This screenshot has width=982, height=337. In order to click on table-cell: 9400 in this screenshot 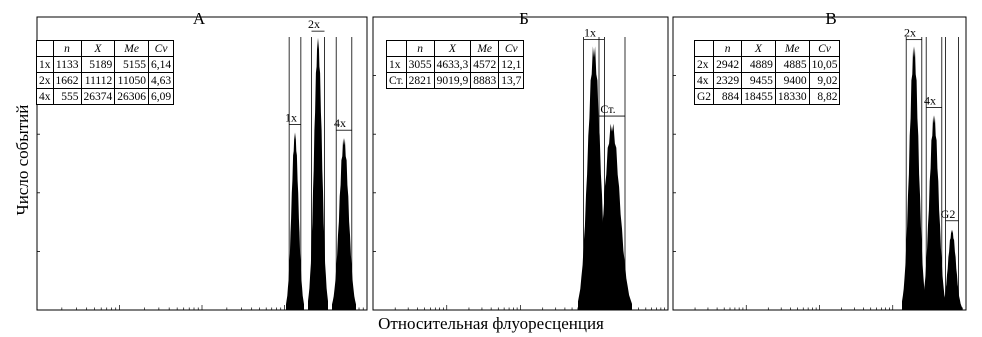, I will do `click(792, 80)`.